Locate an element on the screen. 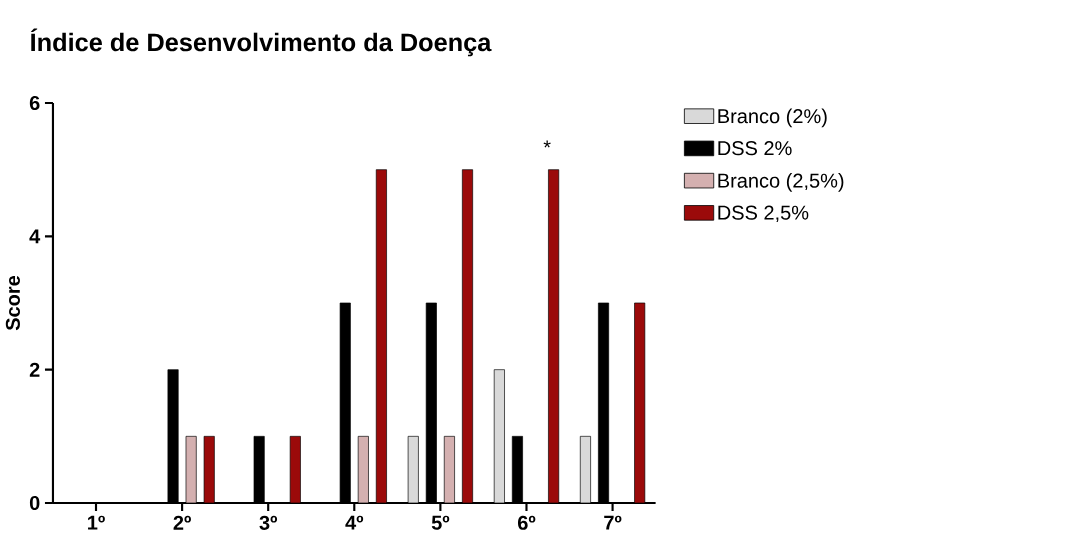 Image resolution: width=1070 pixels, height=551 pixels. x-tick-label: 5º is located at coordinates (440, 522).